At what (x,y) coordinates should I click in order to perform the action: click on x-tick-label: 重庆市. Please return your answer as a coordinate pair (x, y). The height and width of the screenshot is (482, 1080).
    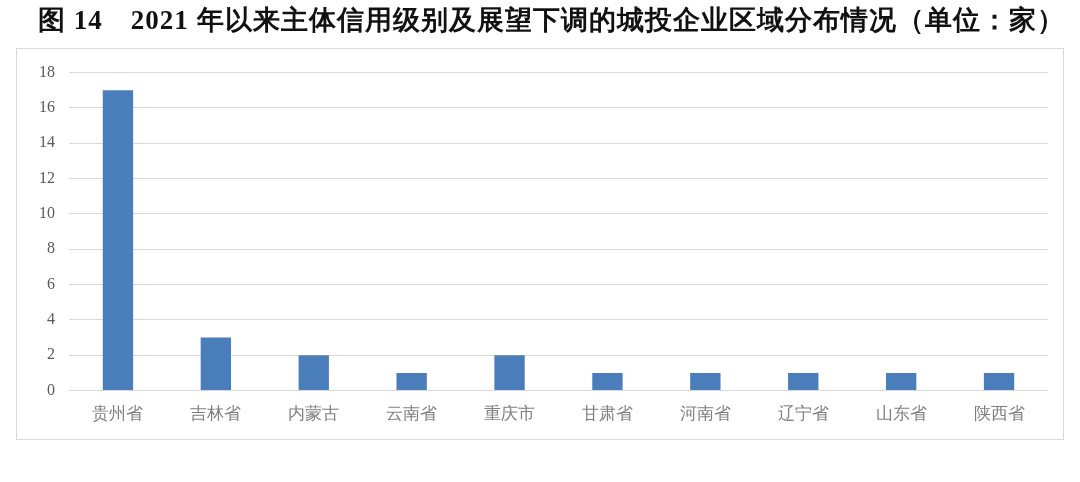
    Looking at the image, I should click on (510, 414).